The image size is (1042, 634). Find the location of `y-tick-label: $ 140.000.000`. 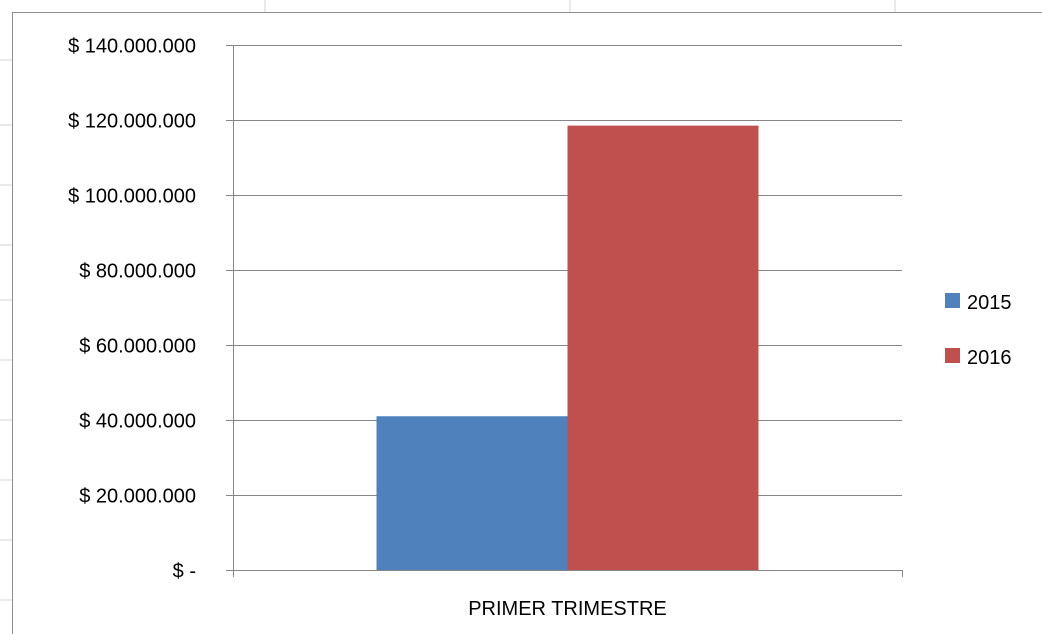

y-tick-label: $ 140.000.000 is located at coordinates (132, 47).